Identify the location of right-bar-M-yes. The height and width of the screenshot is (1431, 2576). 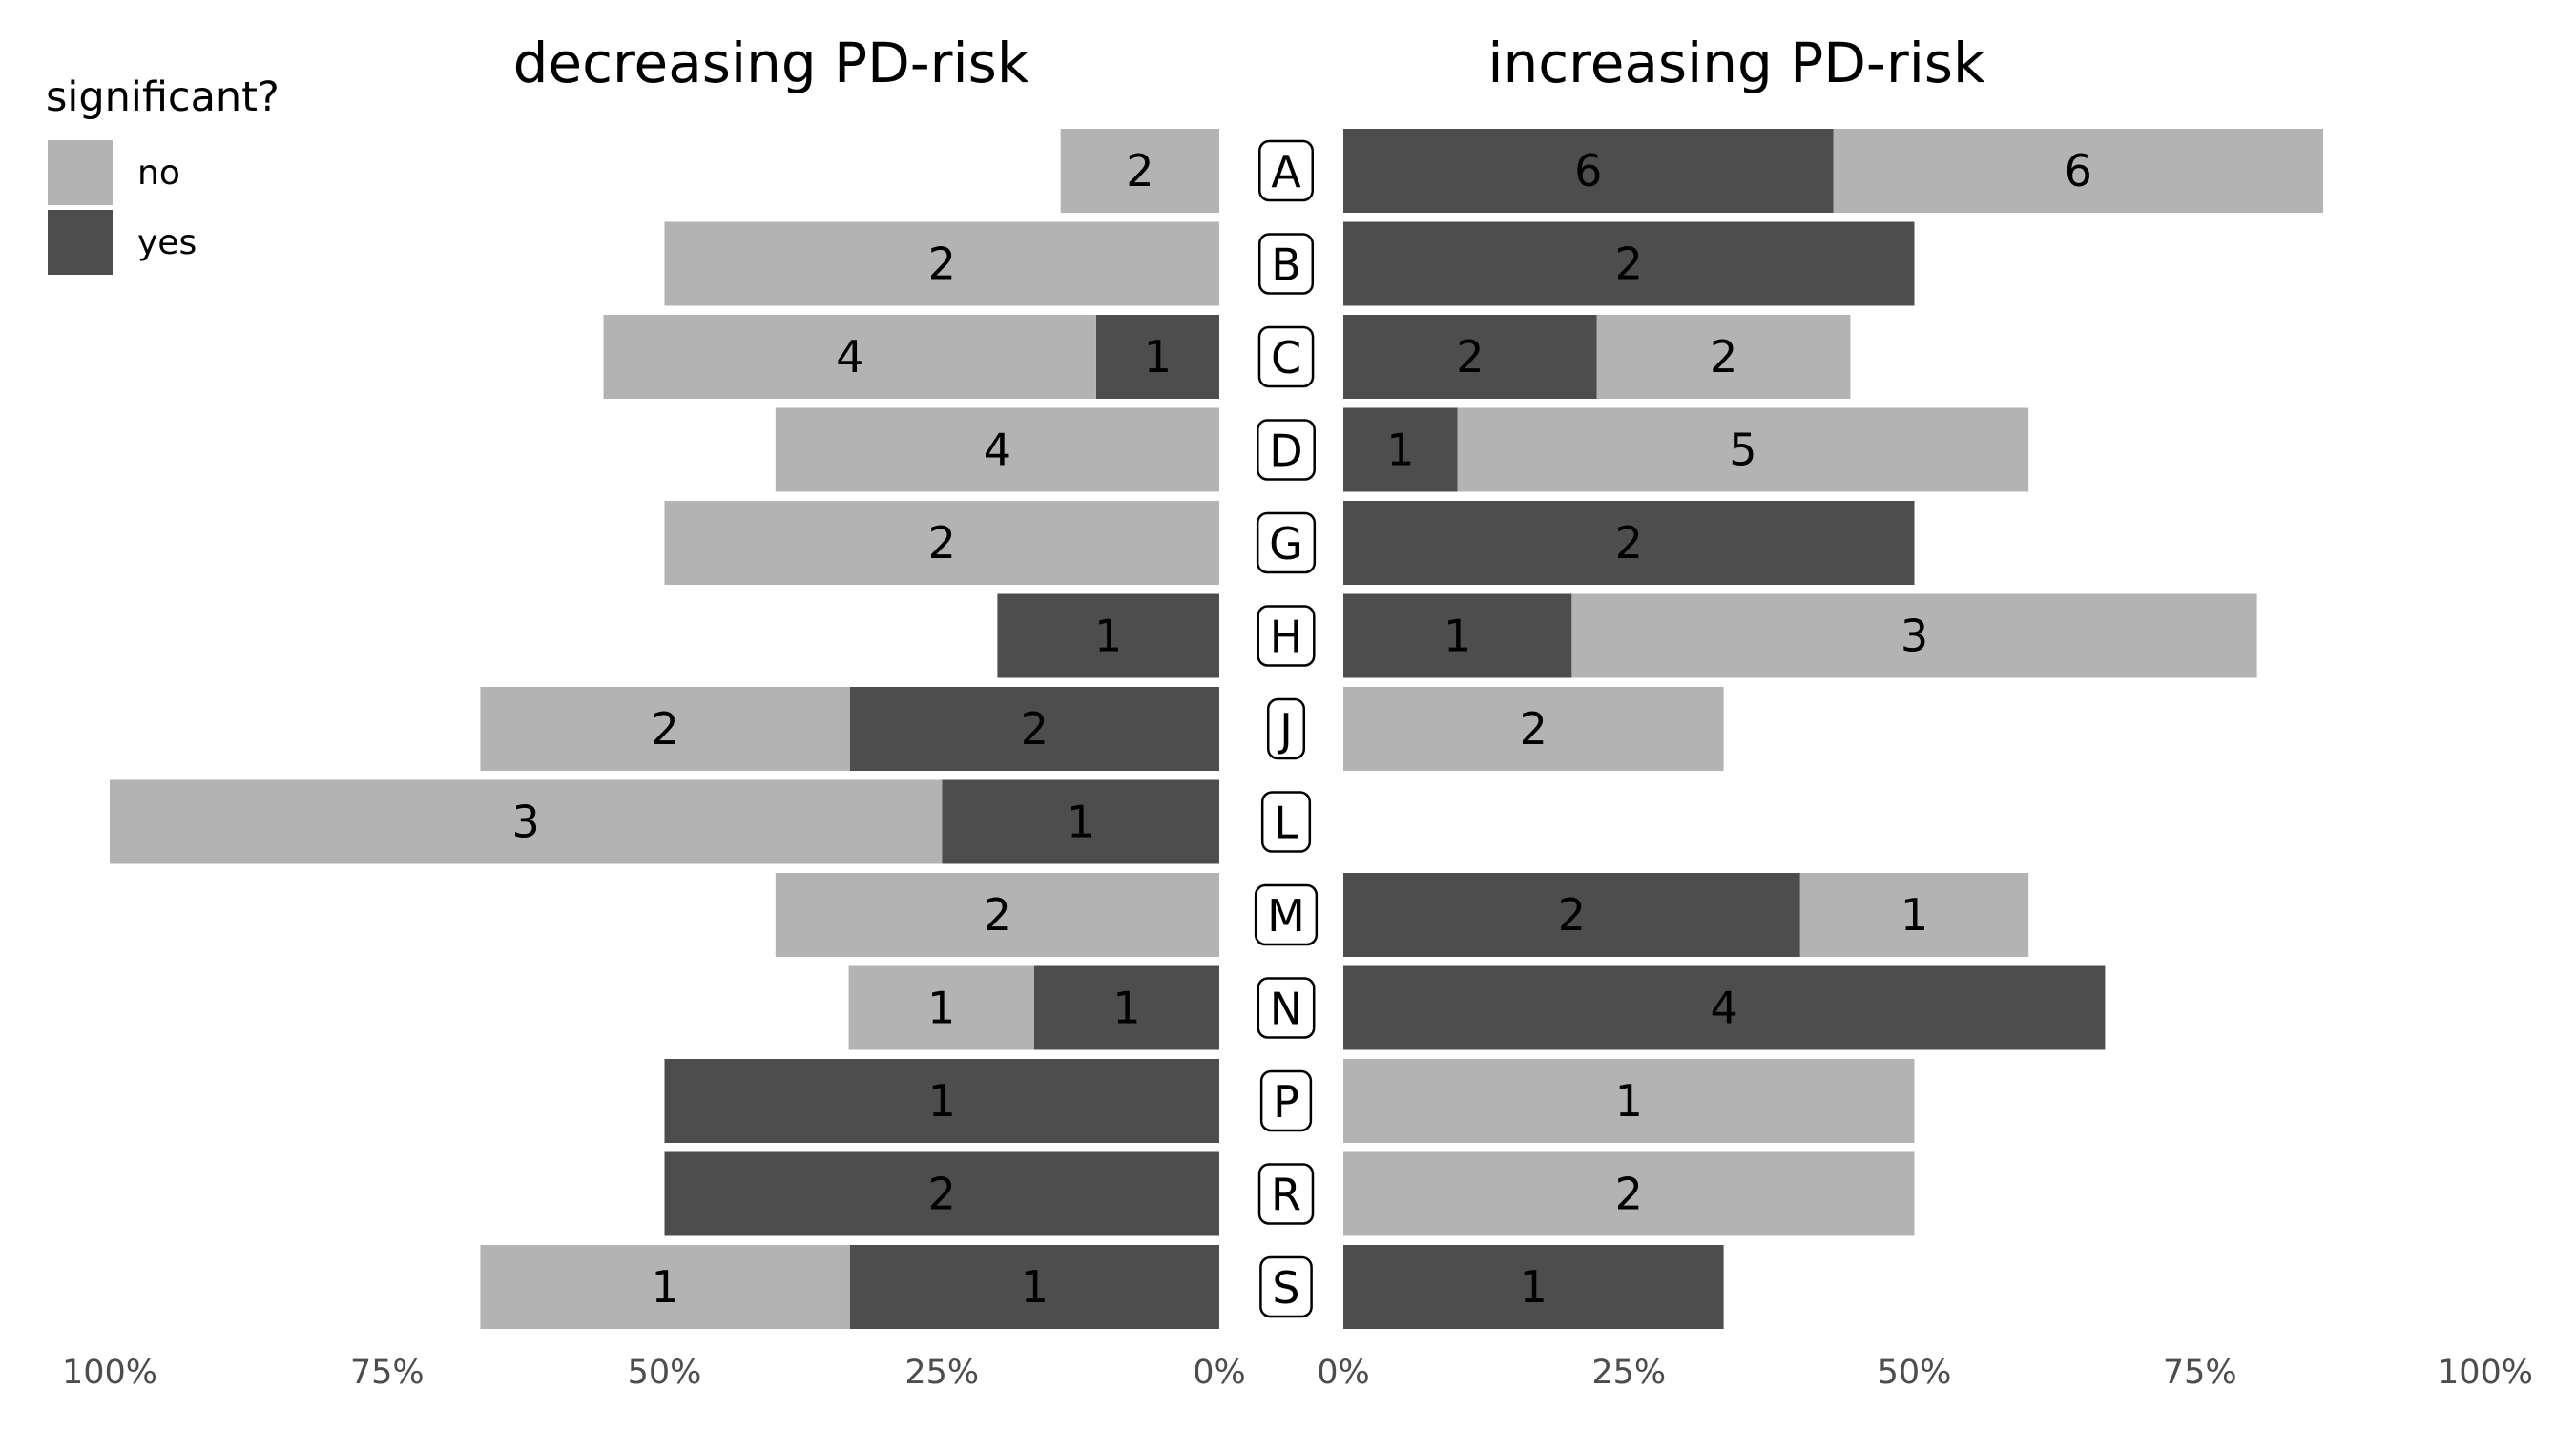
(1571, 915).